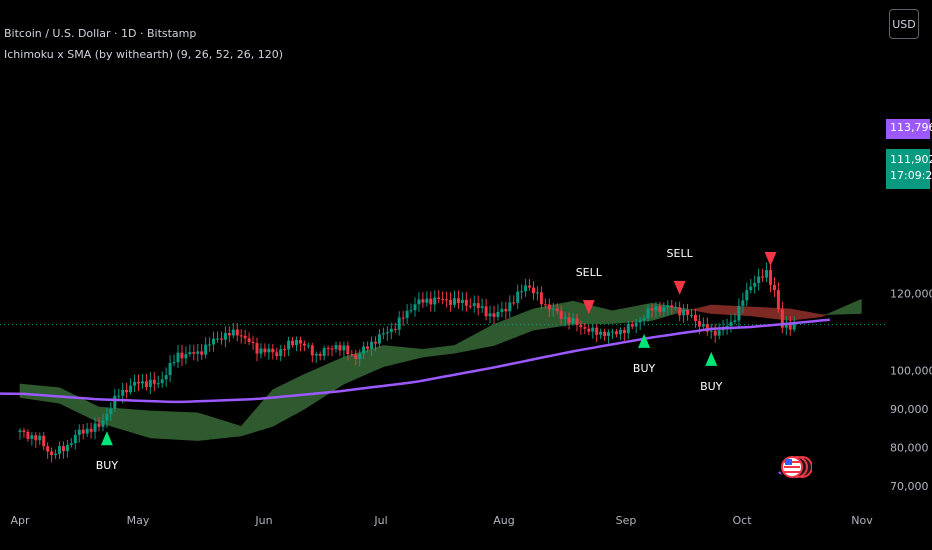 This screenshot has height=550, width=932. What do you see at coordinates (100, 33) in the screenshot?
I see `symbol-title: Bitcoin / U.S. Dollar · 1D · Bitstamp` at bounding box center [100, 33].